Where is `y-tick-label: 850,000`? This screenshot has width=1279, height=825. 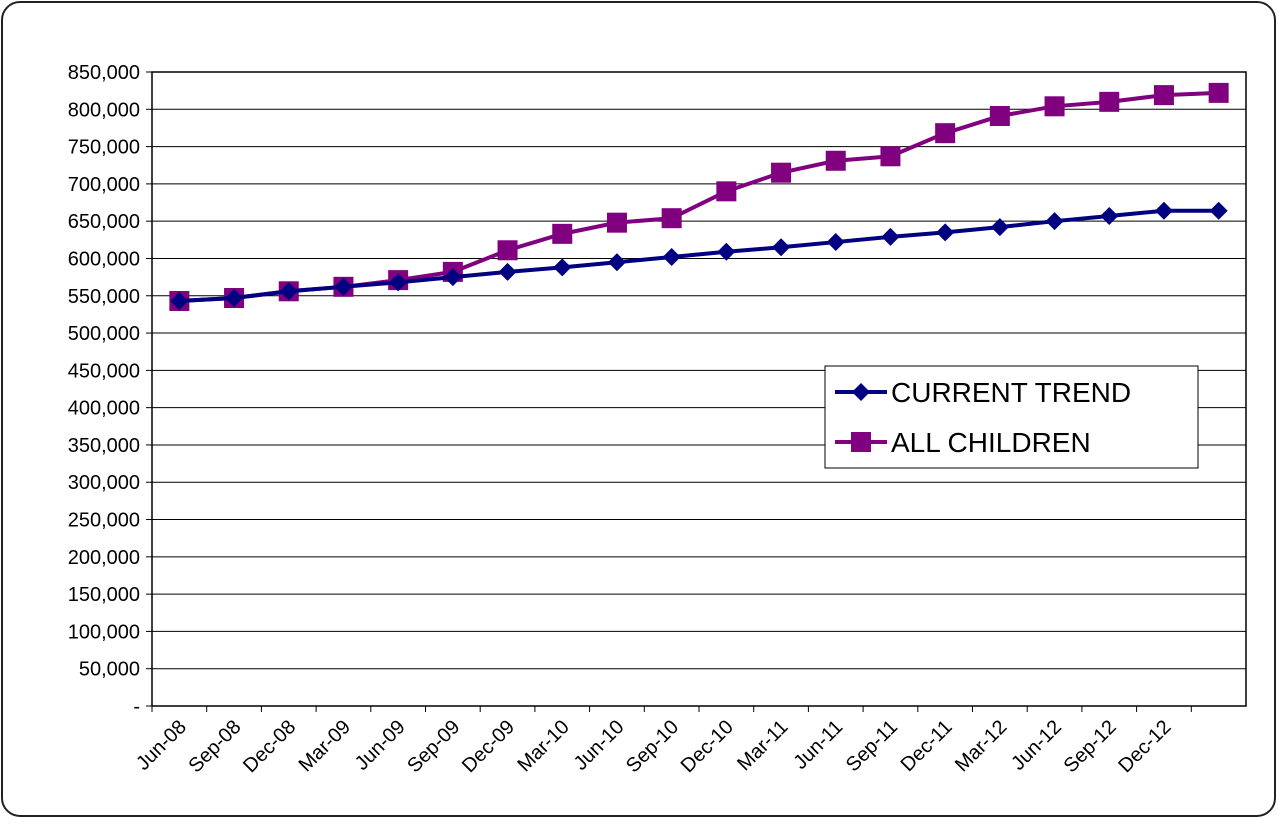 y-tick-label: 850,000 is located at coordinates (104, 73).